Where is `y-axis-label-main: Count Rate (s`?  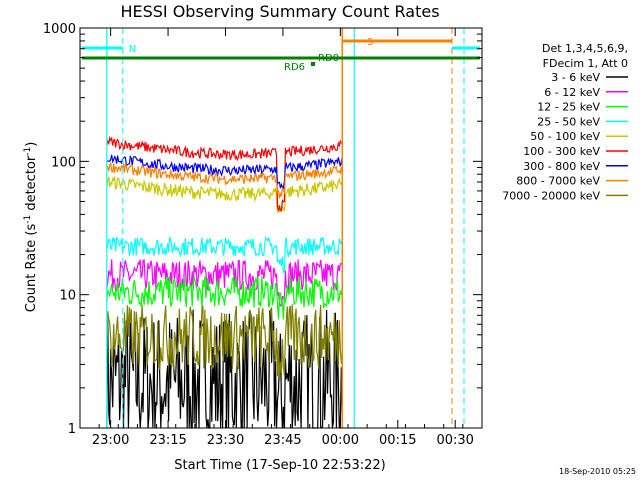
y-axis-label-main: Count Rate (s is located at coordinates (31, 268).